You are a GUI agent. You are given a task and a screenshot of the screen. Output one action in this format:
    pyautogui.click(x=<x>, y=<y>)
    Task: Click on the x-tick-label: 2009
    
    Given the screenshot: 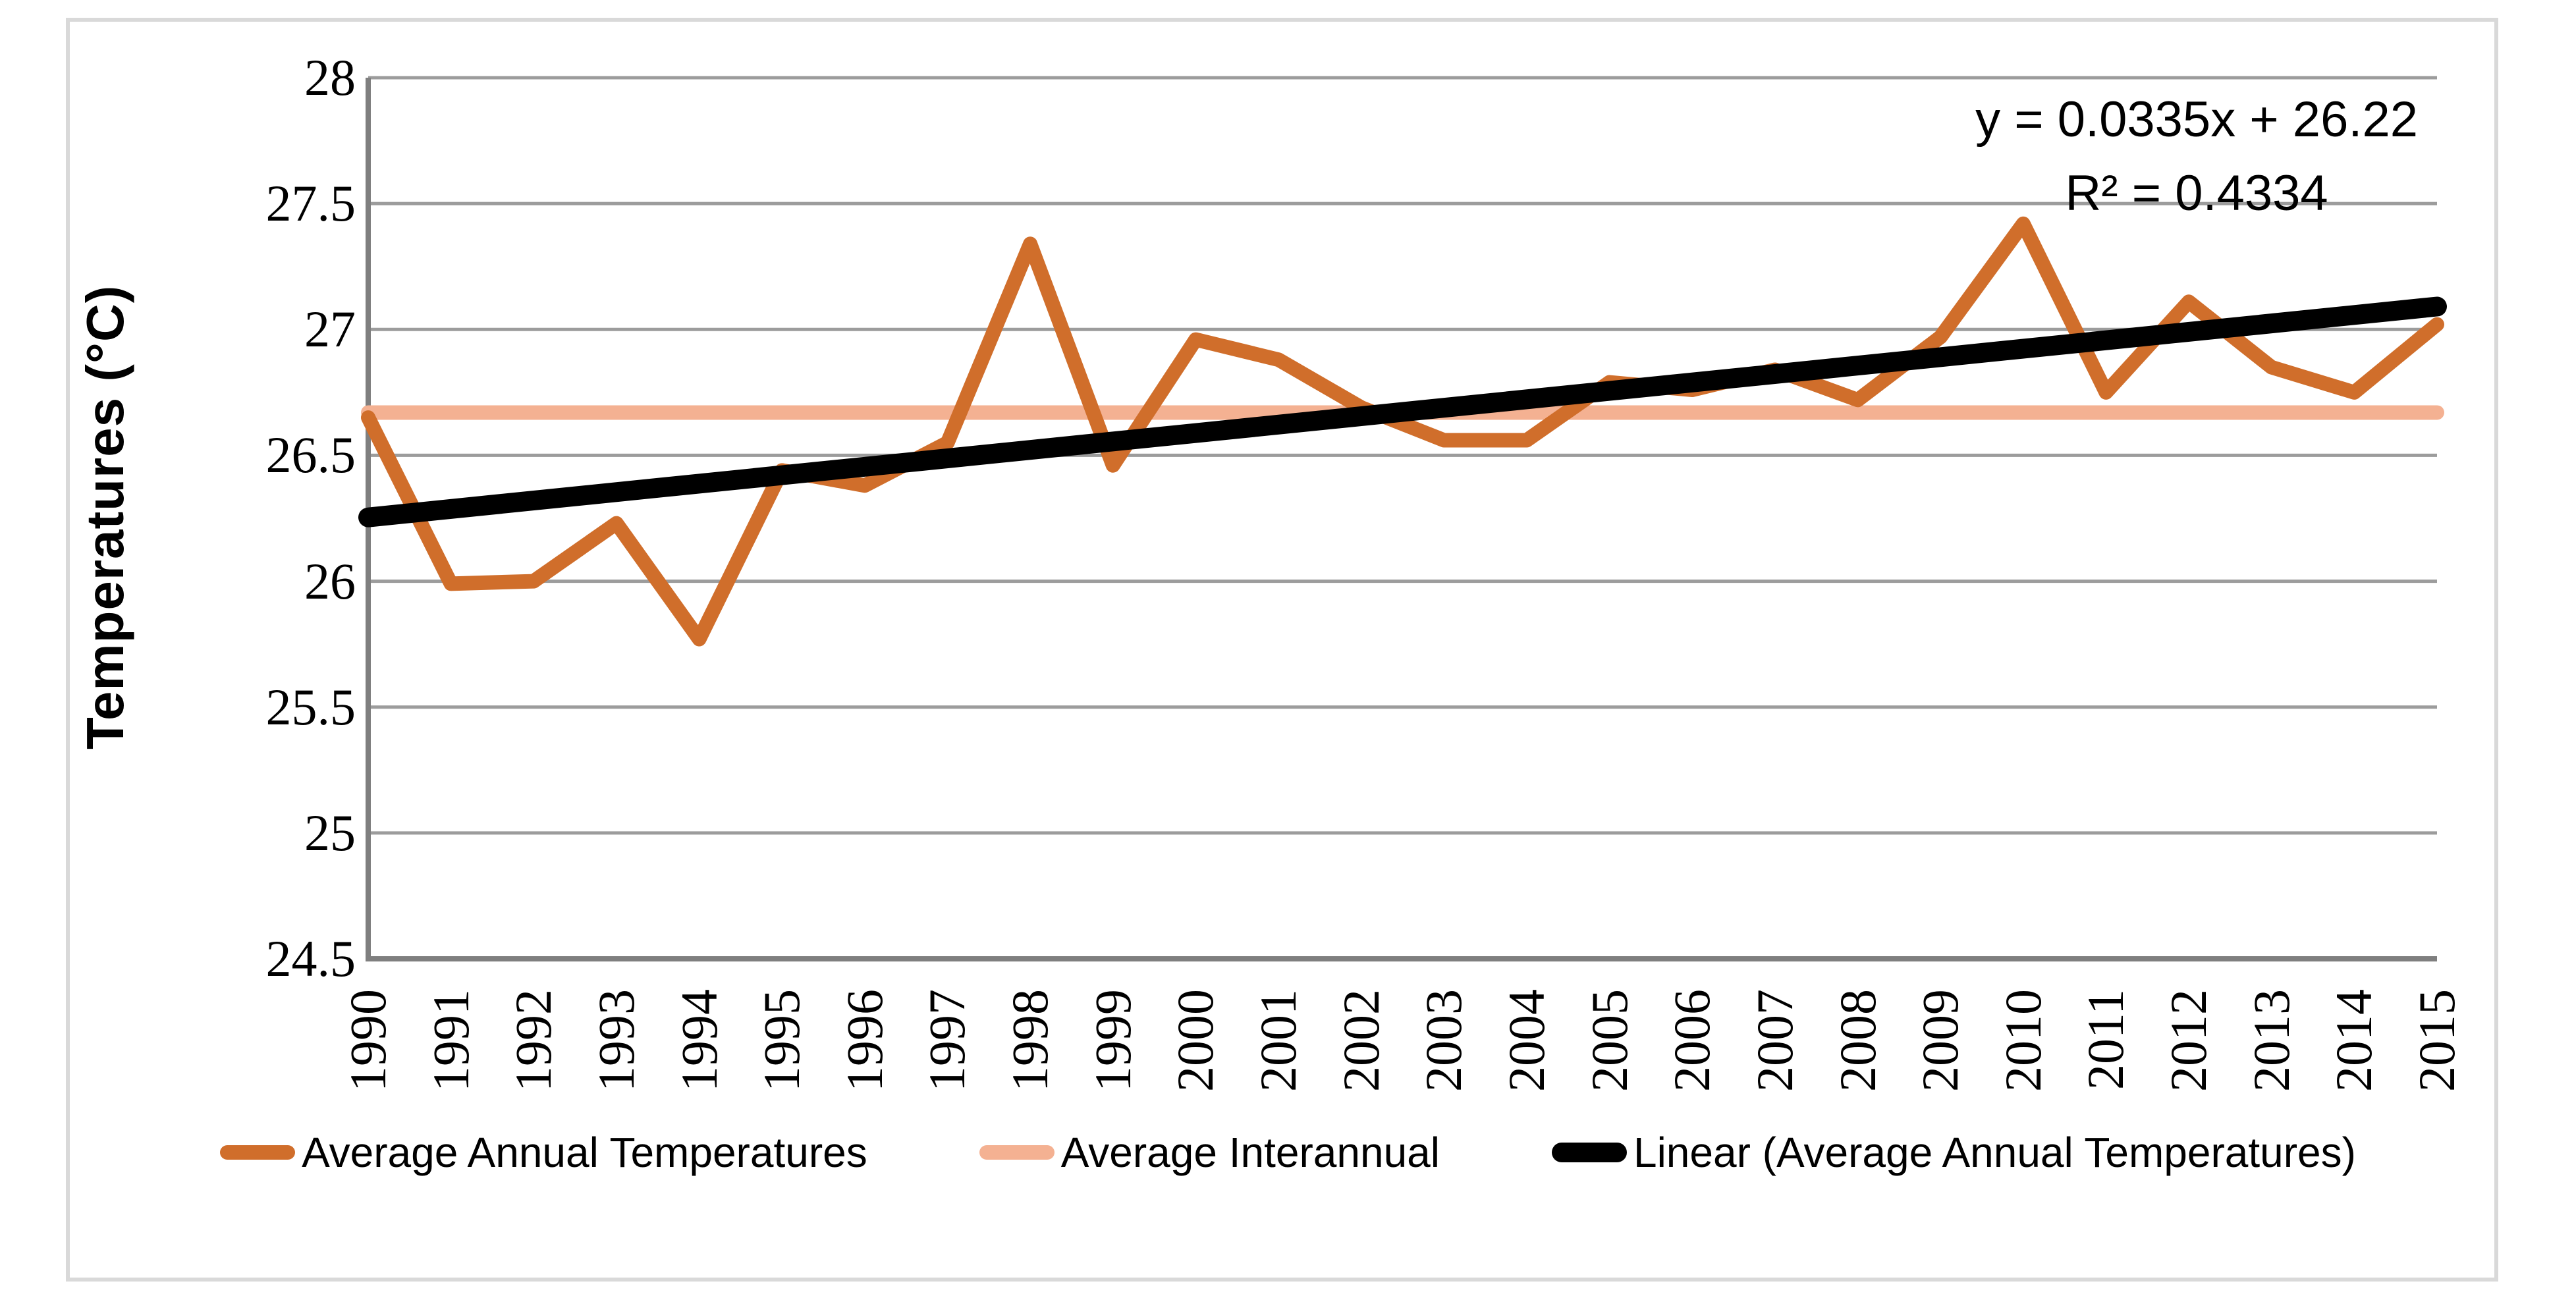 What is the action you would take?
    pyautogui.click(x=1940, y=1041)
    